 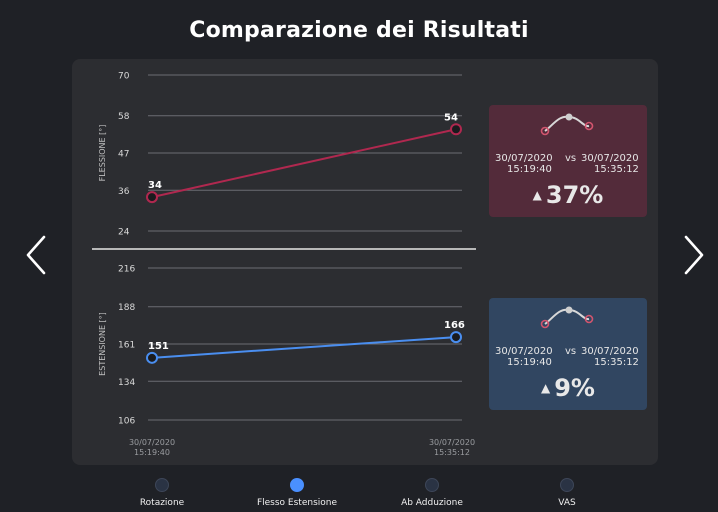 What do you see at coordinates (162, 493) in the screenshot?
I see `nav-item-rotazione: Rotazione` at bounding box center [162, 493].